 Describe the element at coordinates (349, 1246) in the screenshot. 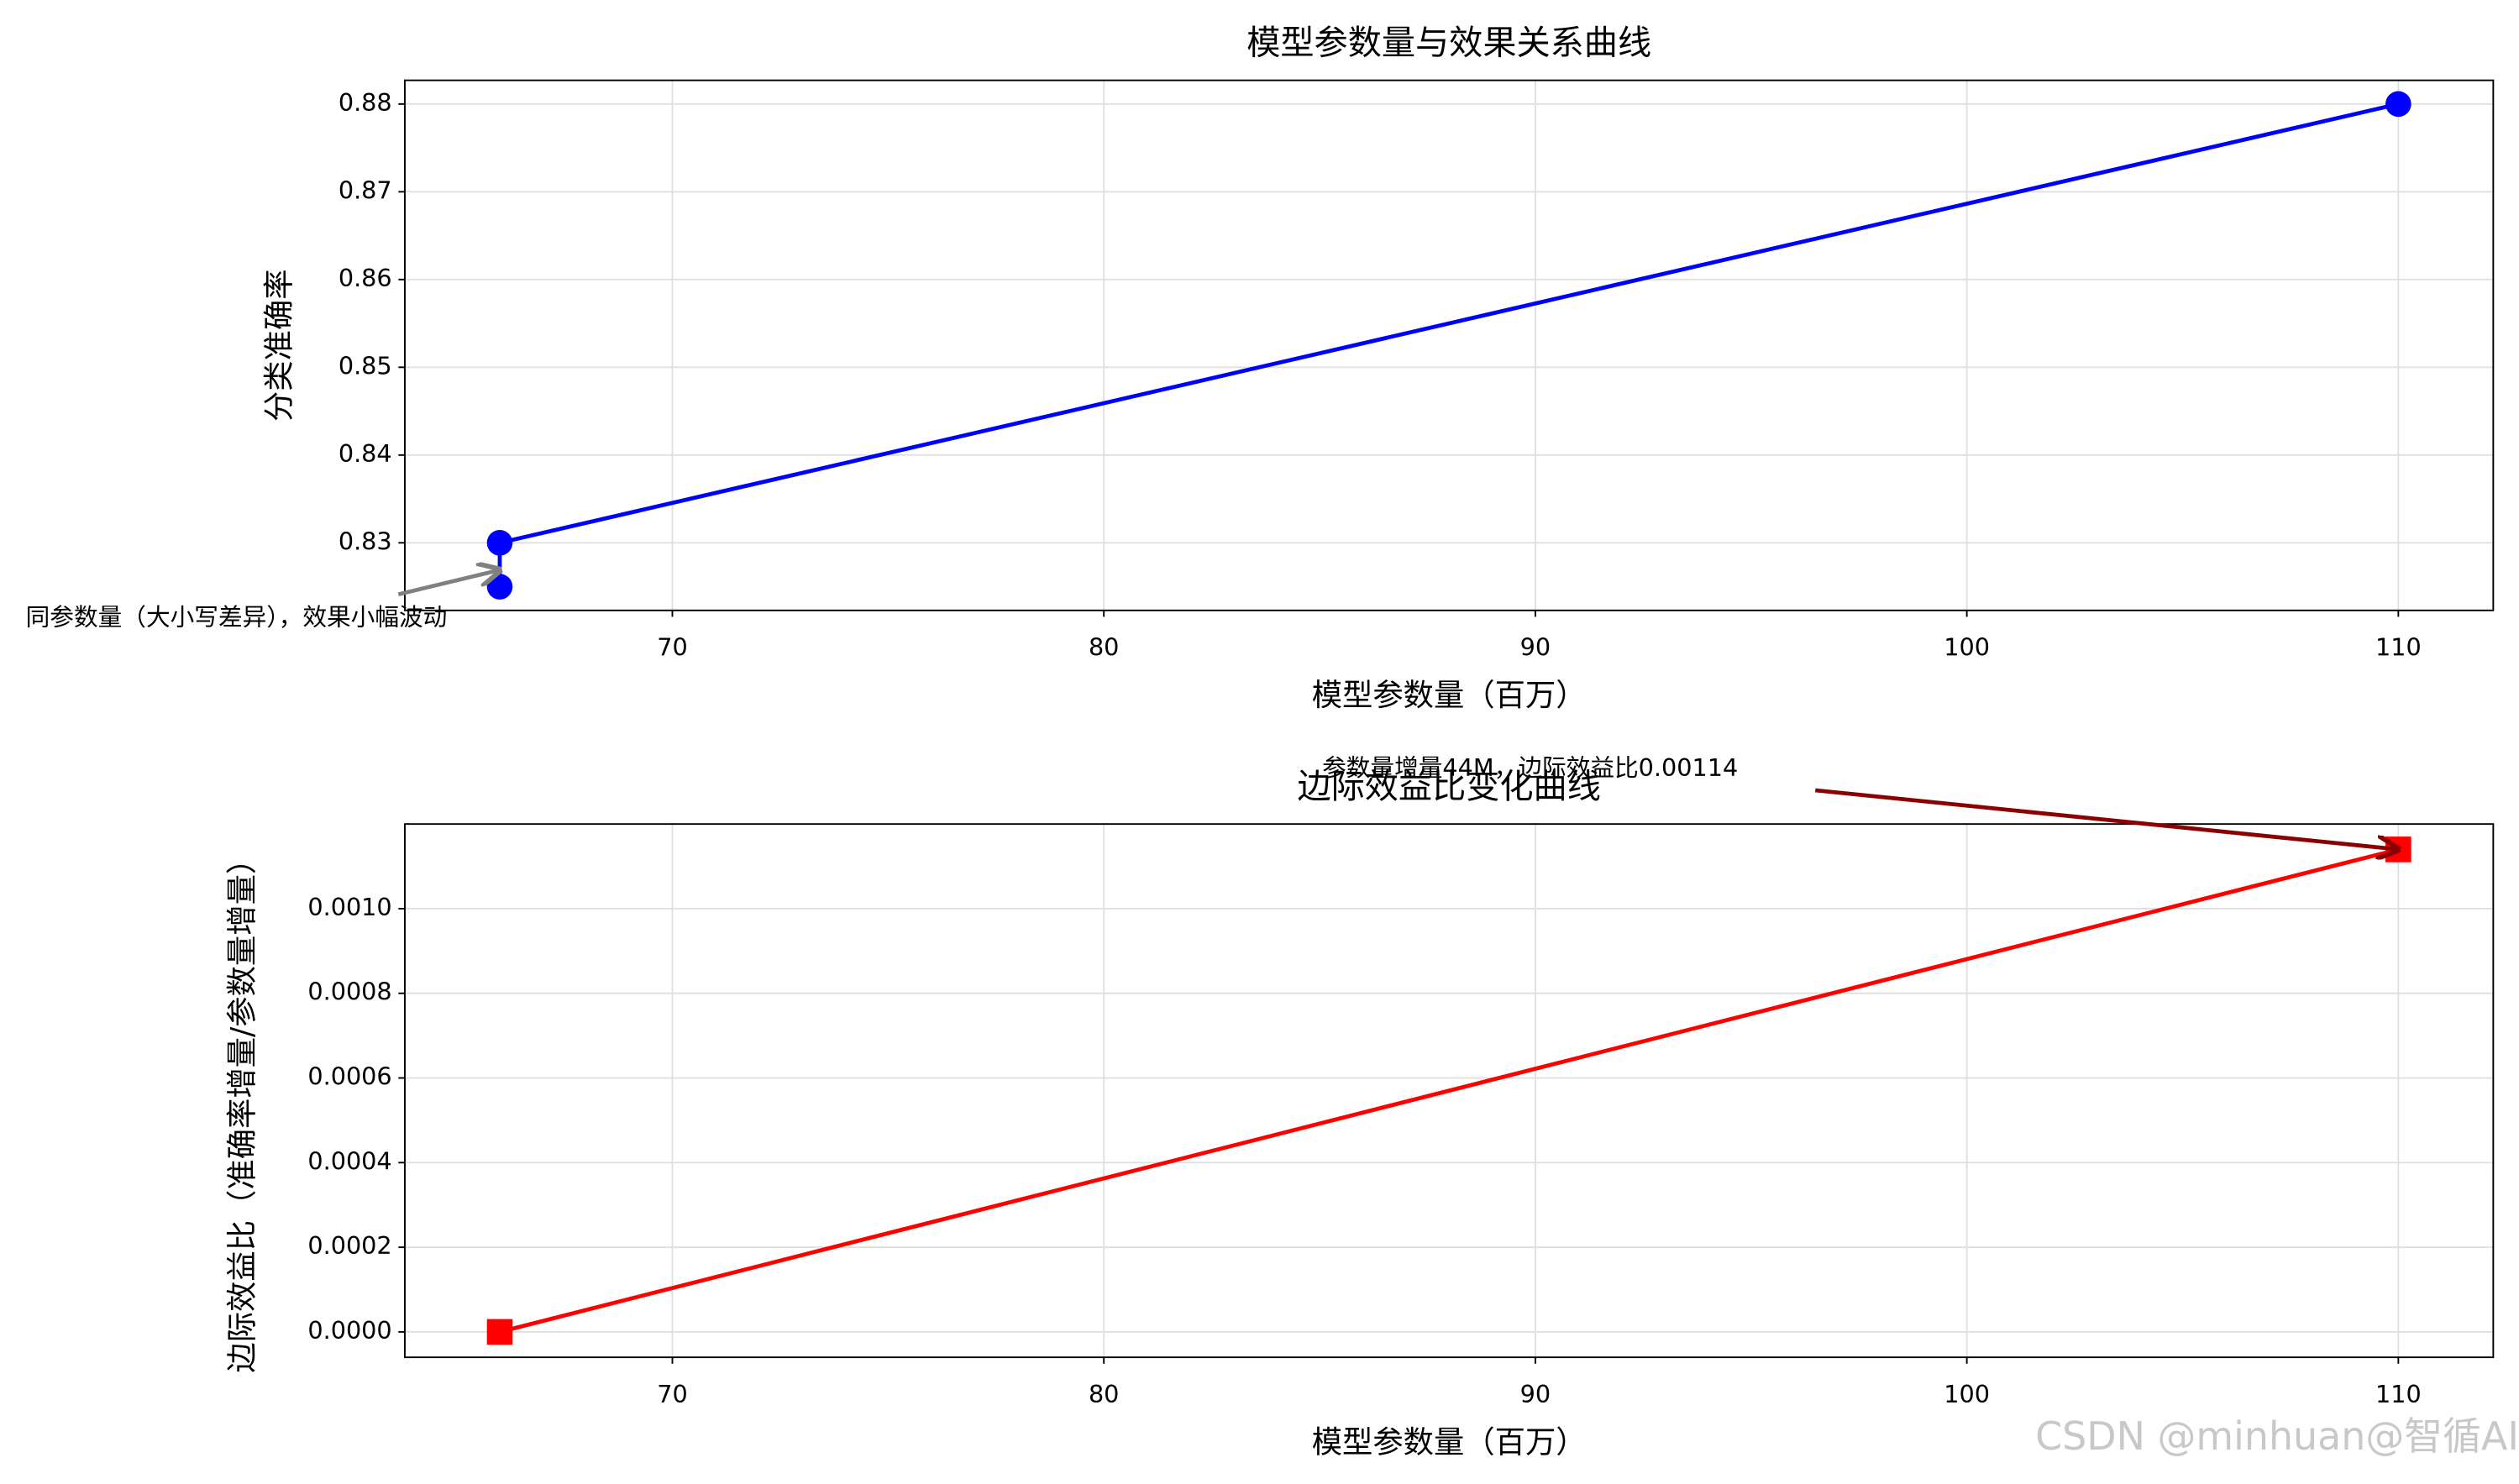

I see `y-tick-label: 0.0002` at that location.